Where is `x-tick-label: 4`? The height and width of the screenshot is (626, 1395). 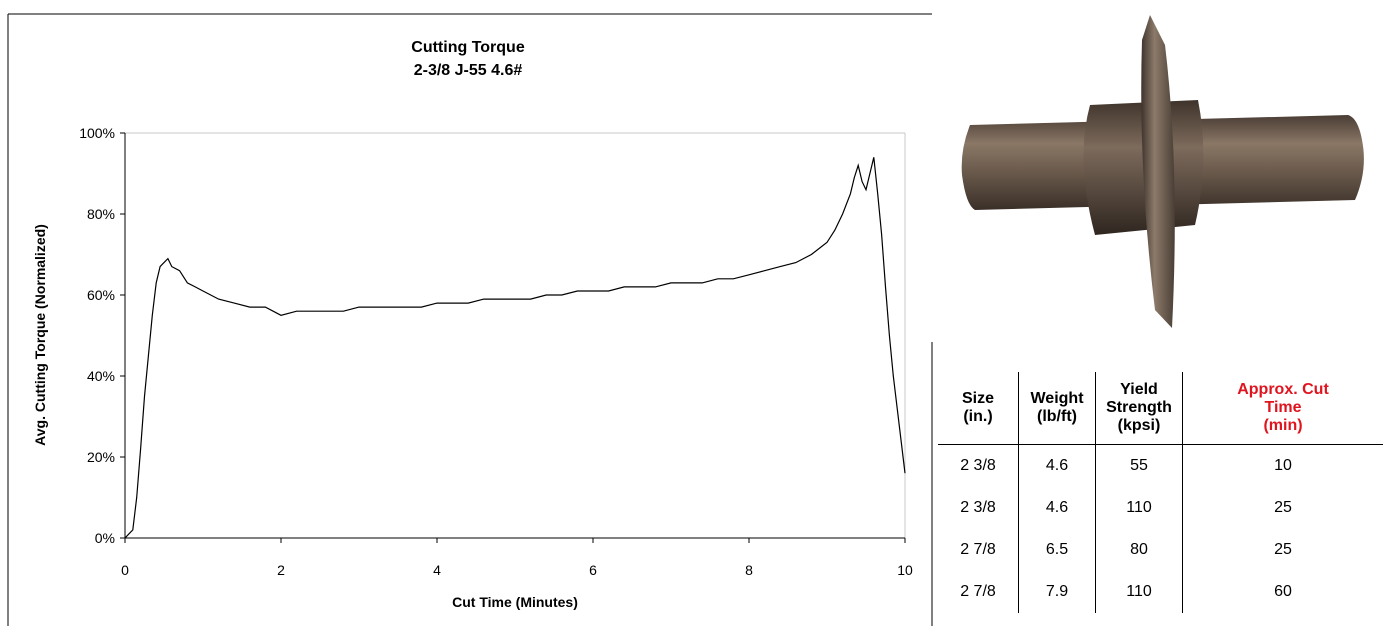
x-tick-label: 4 is located at coordinates (437, 570).